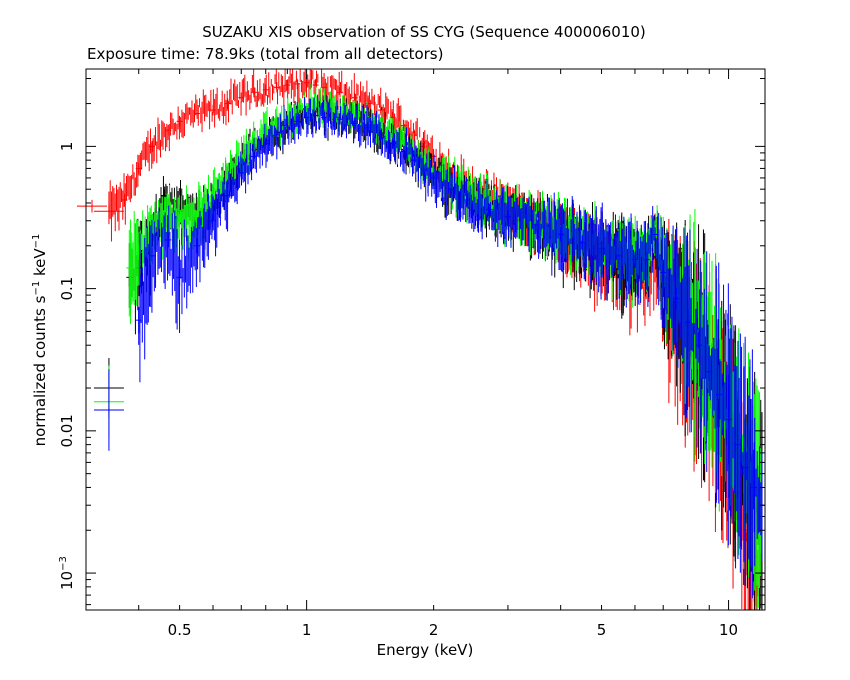  What do you see at coordinates (434, 630) in the screenshot?
I see `x-tick-label: 2` at bounding box center [434, 630].